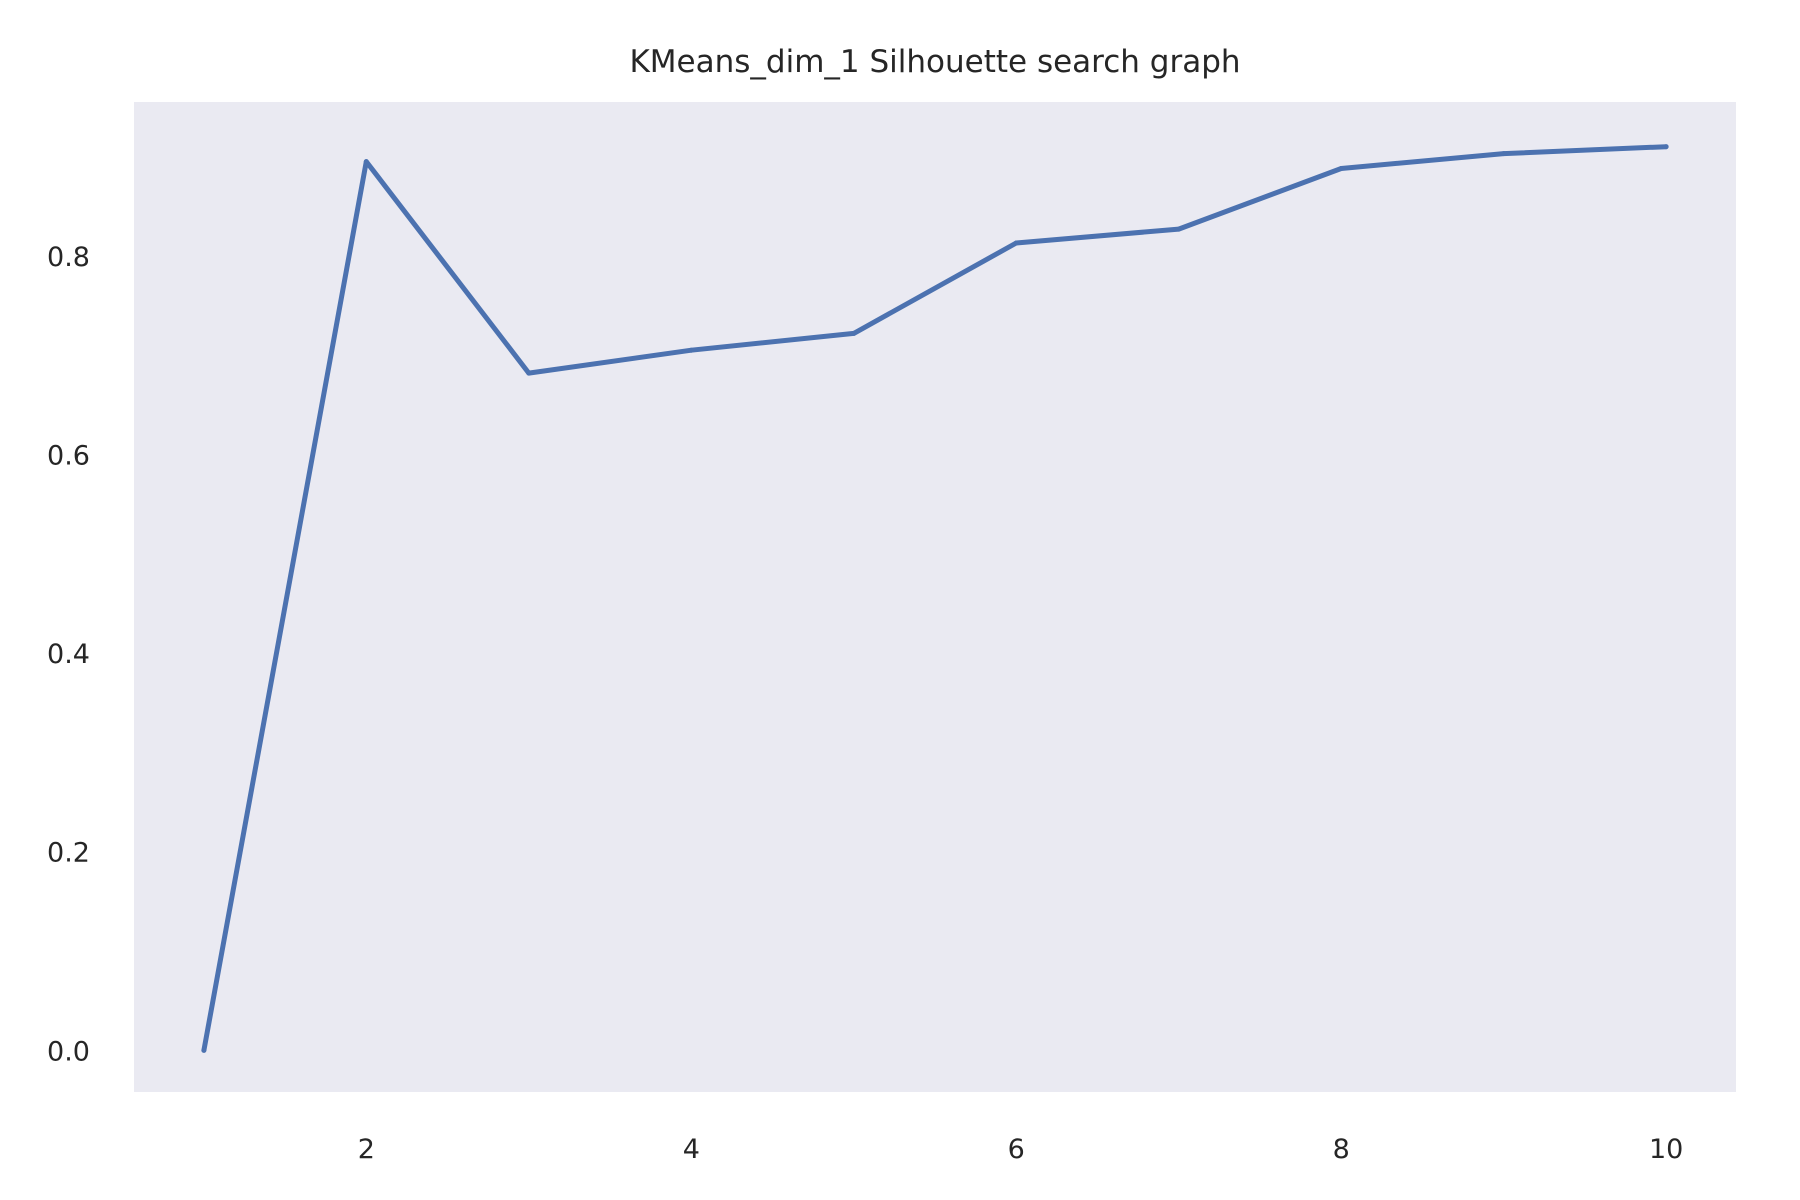  I want to click on y-tick-label: 0.6, so click(68, 456).